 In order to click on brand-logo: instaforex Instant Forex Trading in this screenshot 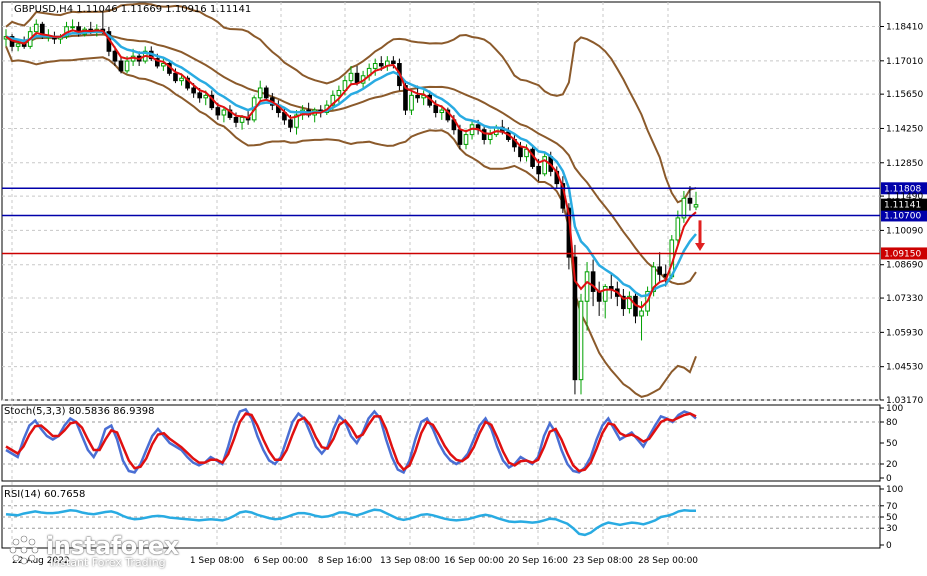, I will do `click(101, 550)`.